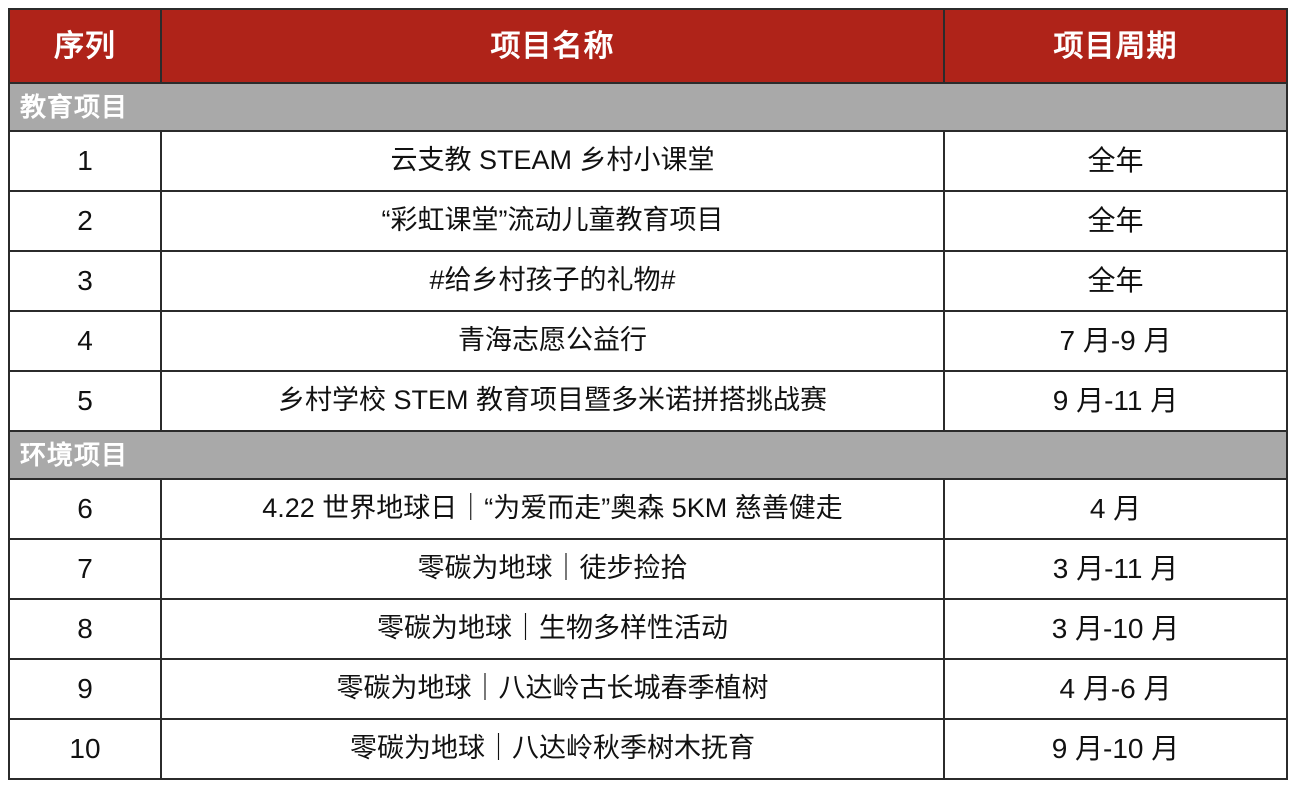 The height and width of the screenshot is (810, 1294). Describe the element at coordinates (552, 569) in the screenshot. I see `row-cell-name: 零碳为地球｜徒步捡拾` at that location.